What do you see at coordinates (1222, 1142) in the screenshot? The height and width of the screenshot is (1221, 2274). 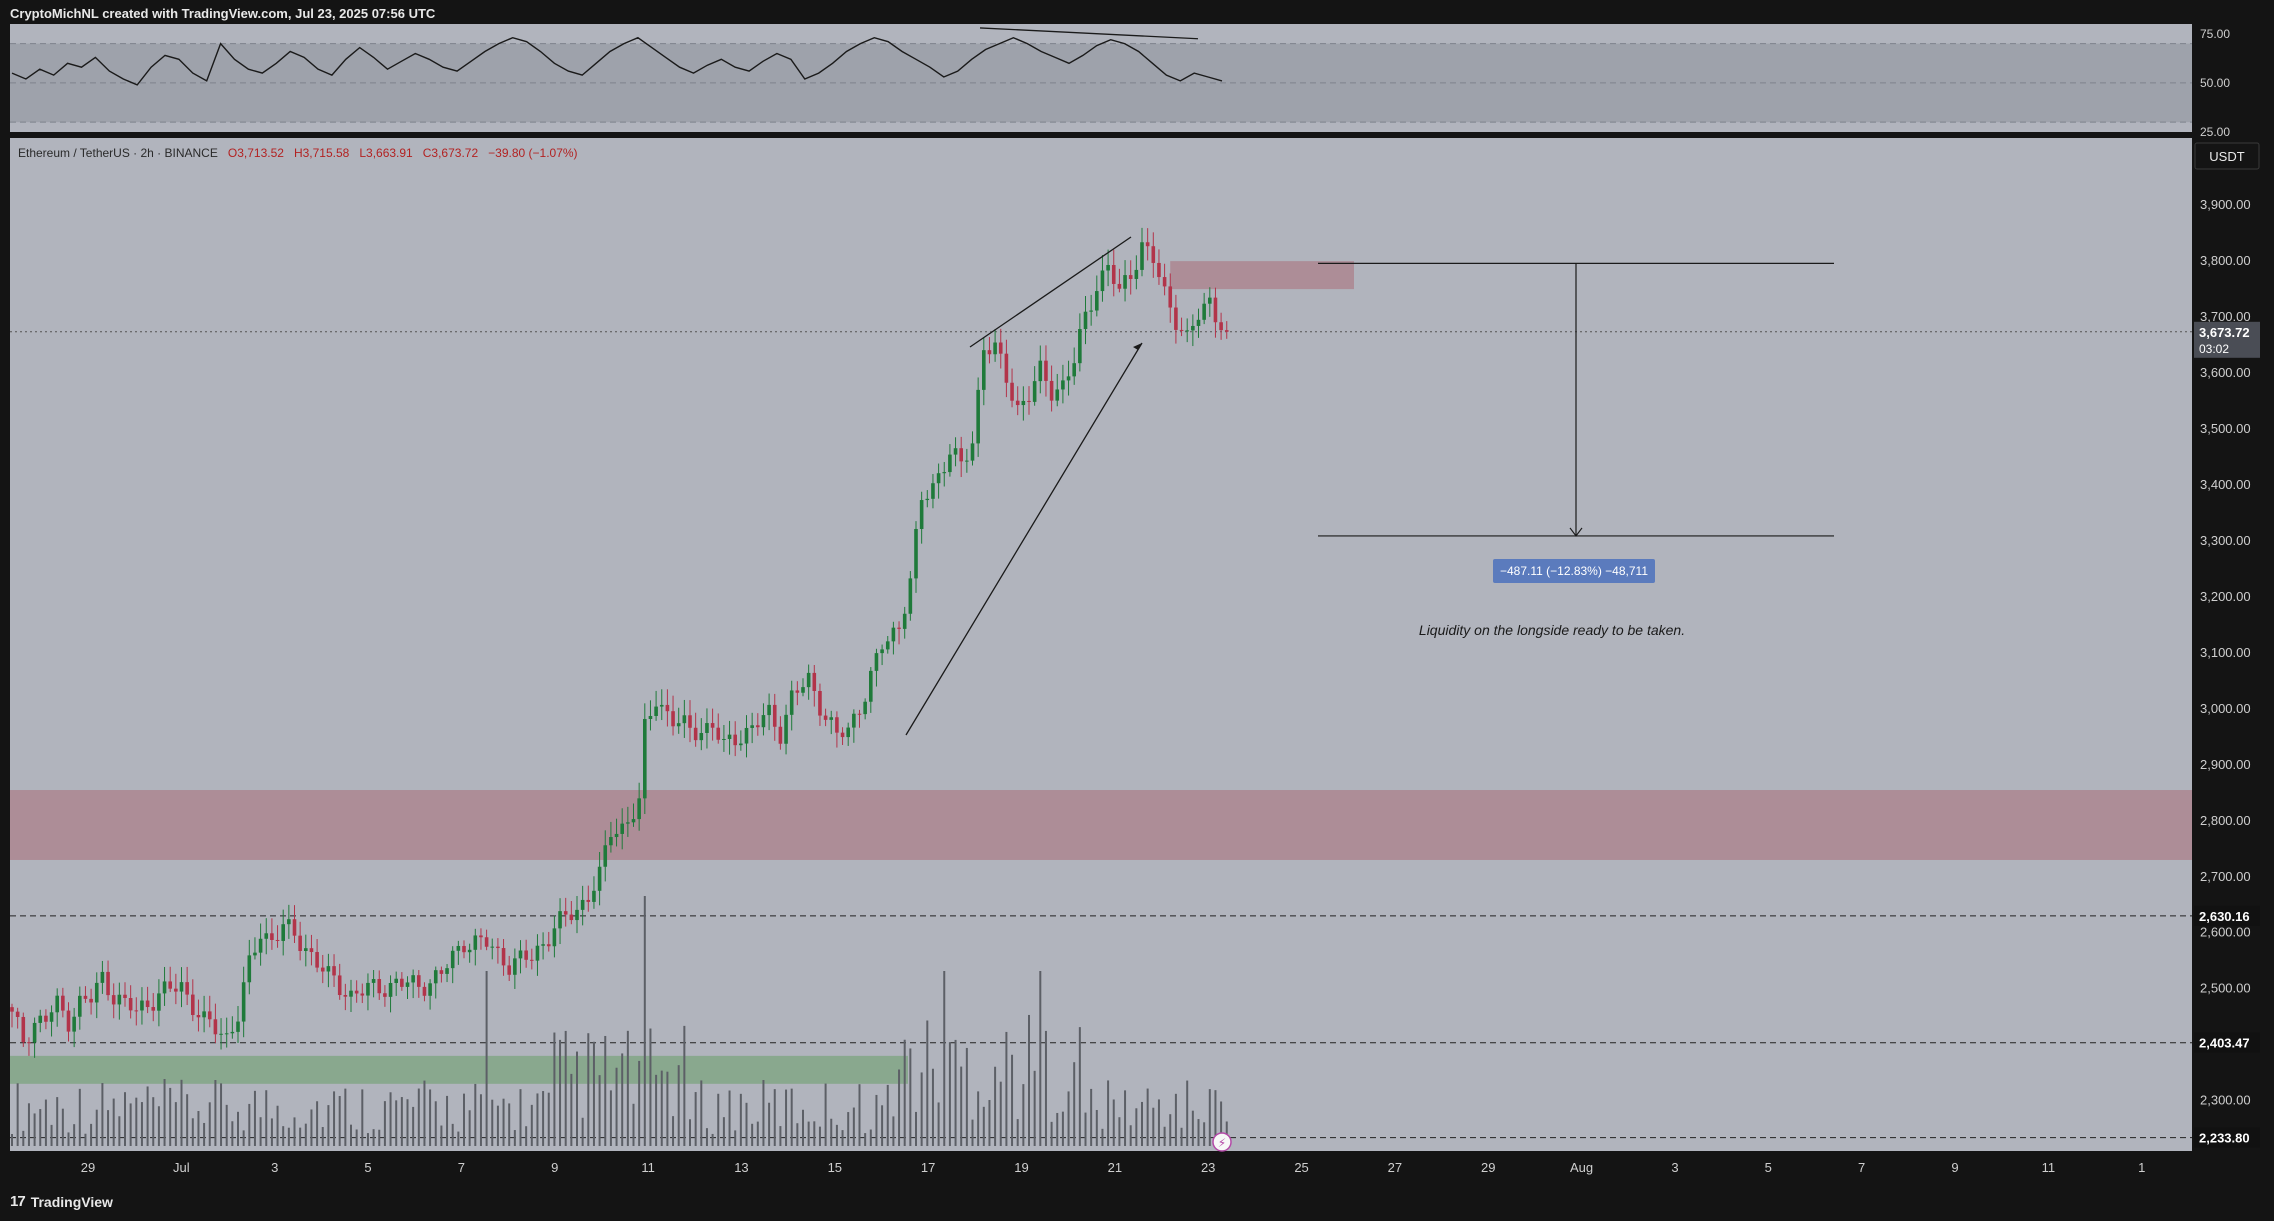 I see `lightning-icon` at bounding box center [1222, 1142].